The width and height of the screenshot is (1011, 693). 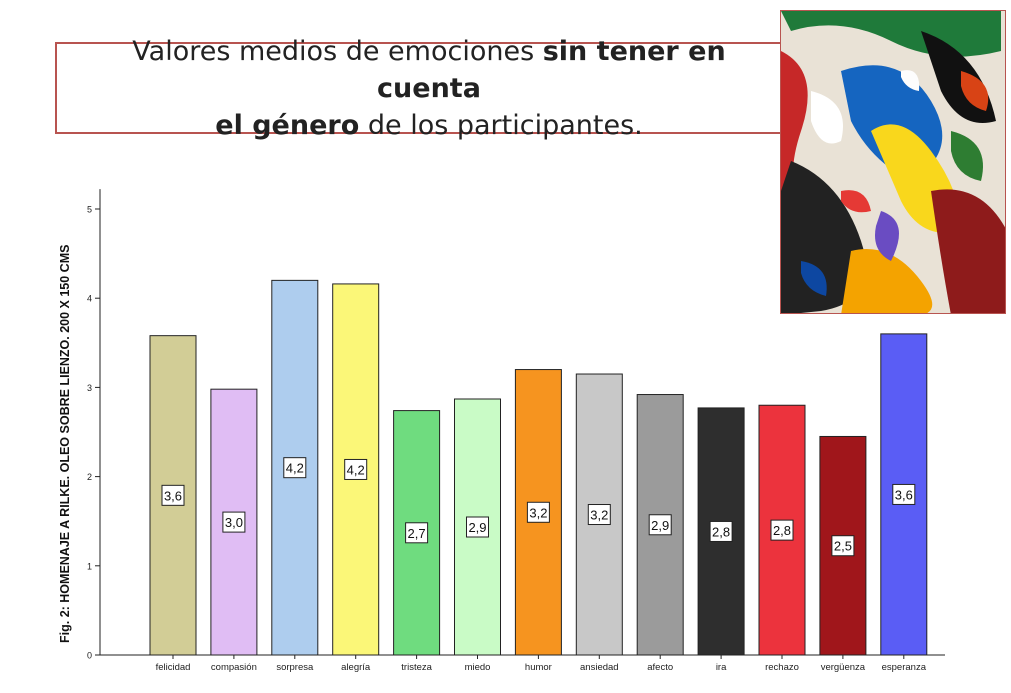 I want to click on title-text-bold1: sin tener en cuenta, so click(x=551, y=69).